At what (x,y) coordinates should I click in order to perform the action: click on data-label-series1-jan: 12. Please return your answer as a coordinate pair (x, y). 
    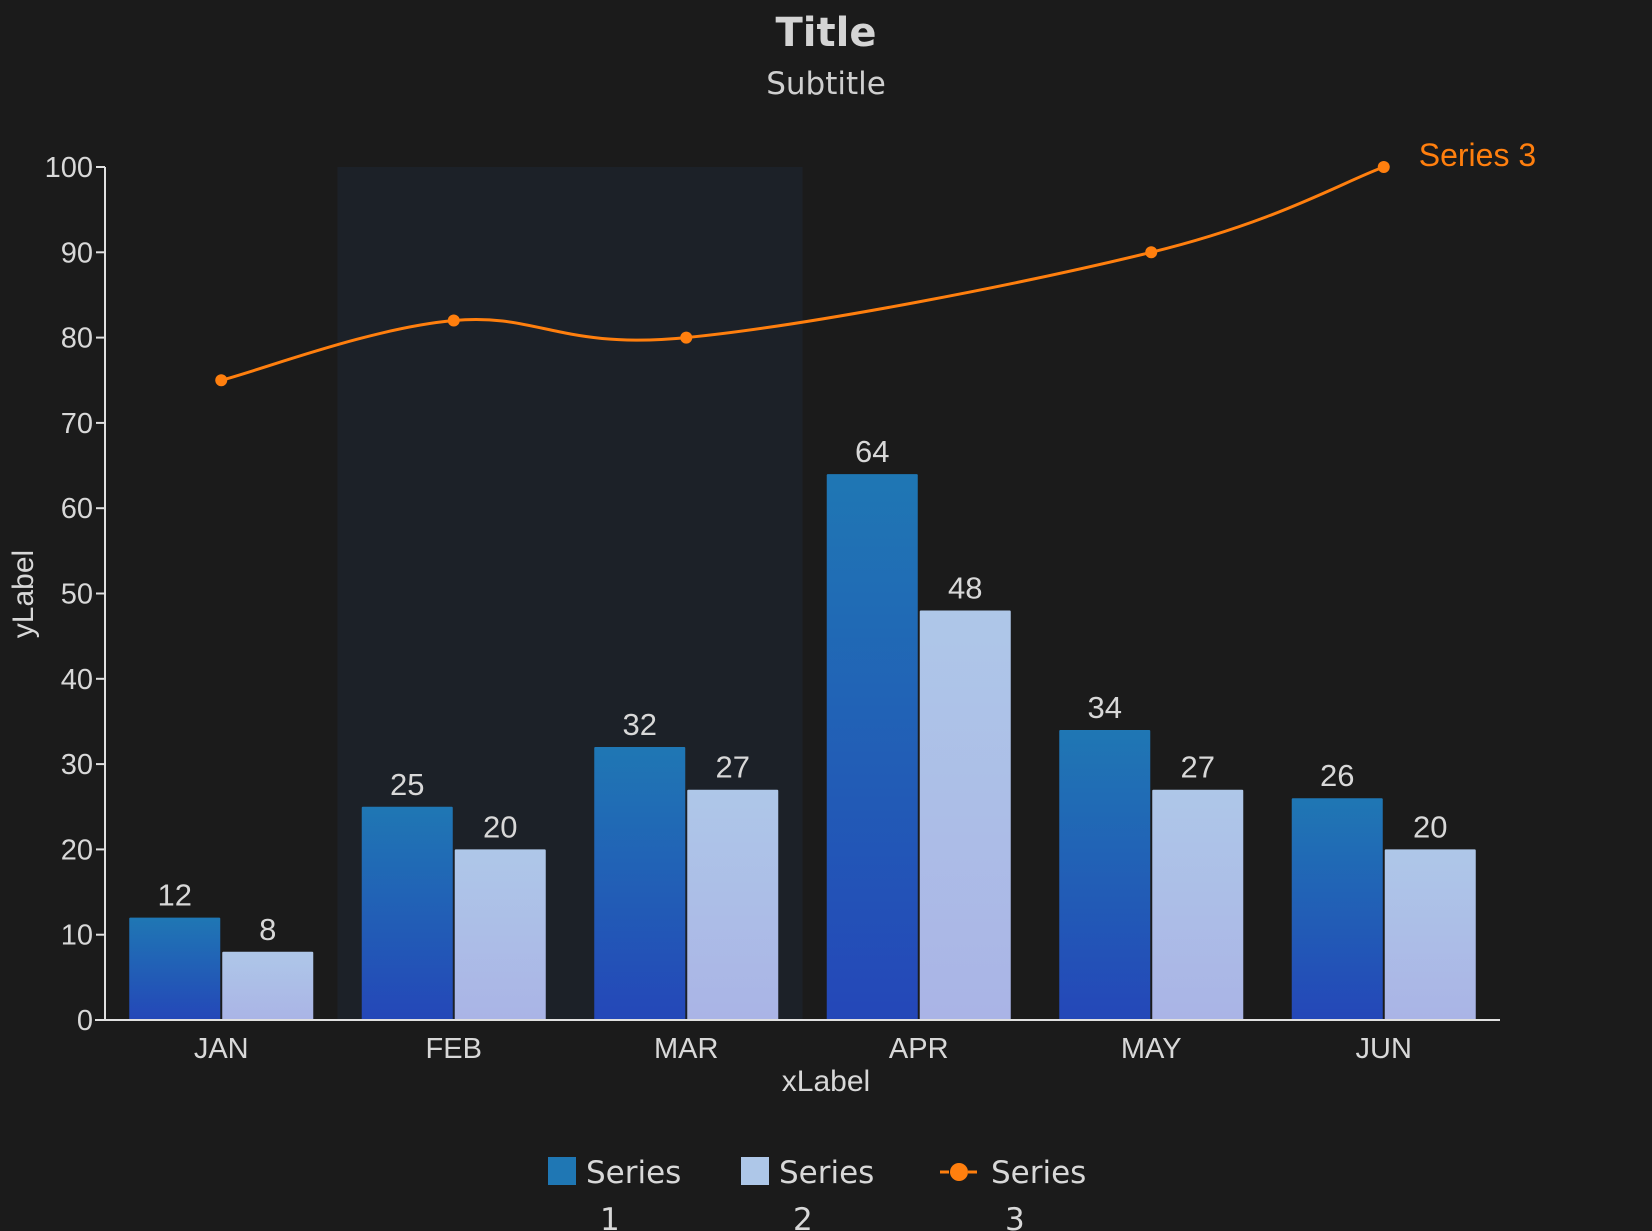
    Looking at the image, I should click on (175, 895).